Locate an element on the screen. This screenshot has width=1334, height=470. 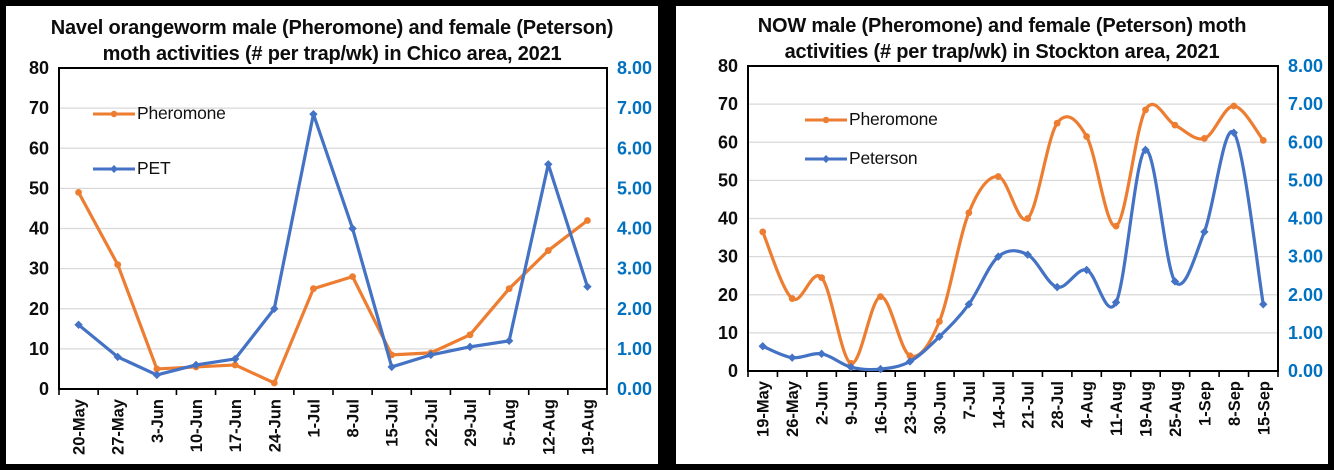
legend-label: Peterson is located at coordinates (883, 158).